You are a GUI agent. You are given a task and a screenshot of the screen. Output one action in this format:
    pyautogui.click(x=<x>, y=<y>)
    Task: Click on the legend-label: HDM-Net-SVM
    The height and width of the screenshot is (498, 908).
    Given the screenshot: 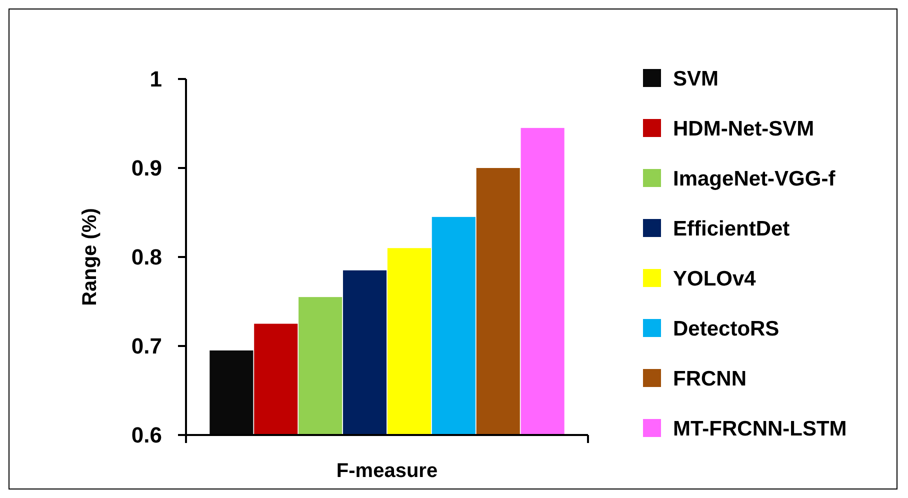 What is the action you would take?
    pyautogui.click(x=743, y=128)
    